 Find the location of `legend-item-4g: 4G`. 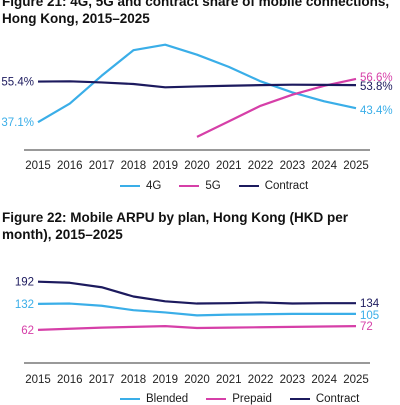

legend-item-4g: 4G is located at coordinates (140, 186).